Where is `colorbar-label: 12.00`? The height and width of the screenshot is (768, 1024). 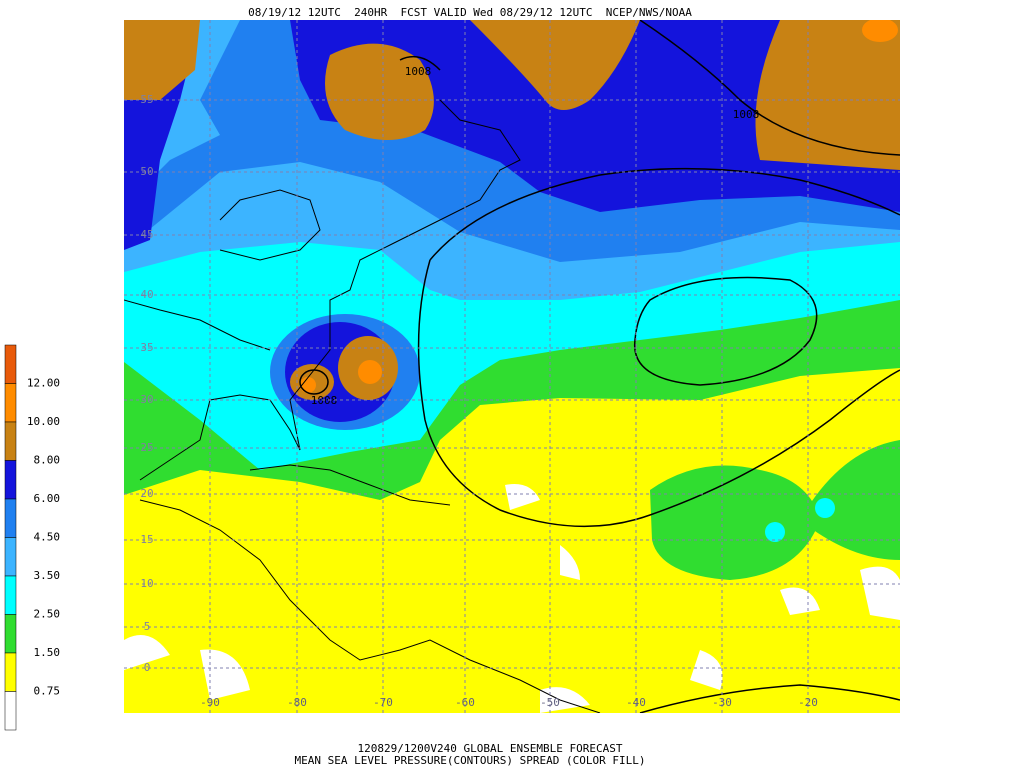 colorbar-label: 12.00 is located at coordinates (43, 383).